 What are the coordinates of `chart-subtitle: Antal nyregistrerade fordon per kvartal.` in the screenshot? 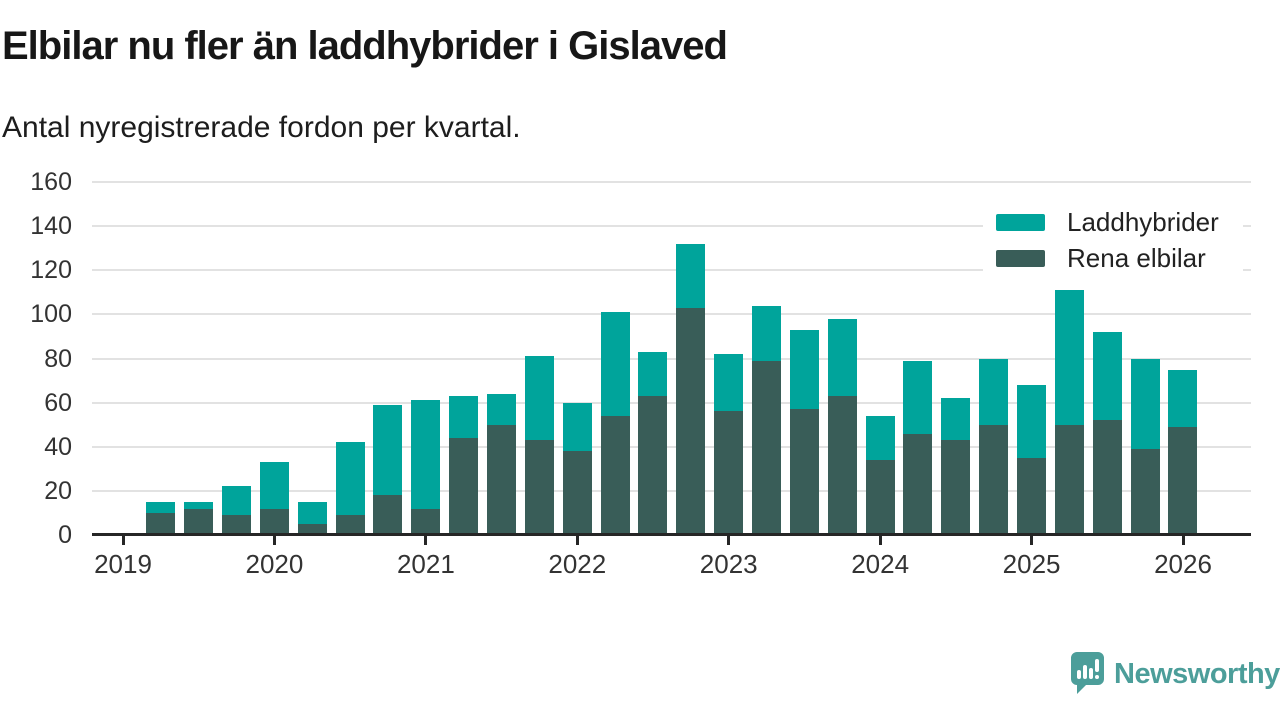 It's located at (261, 127).